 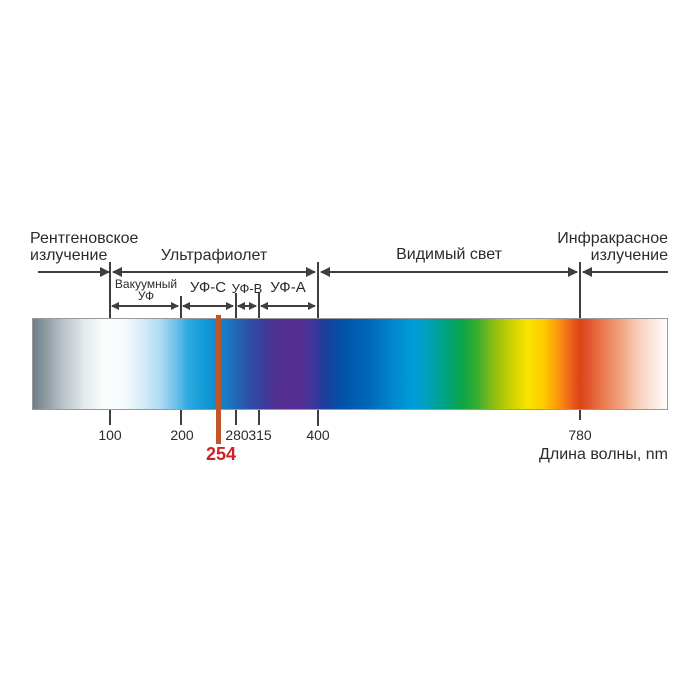 What do you see at coordinates (146, 284) in the screenshot?
I see `vacuum-uv-label-line1: Вакуумный` at bounding box center [146, 284].